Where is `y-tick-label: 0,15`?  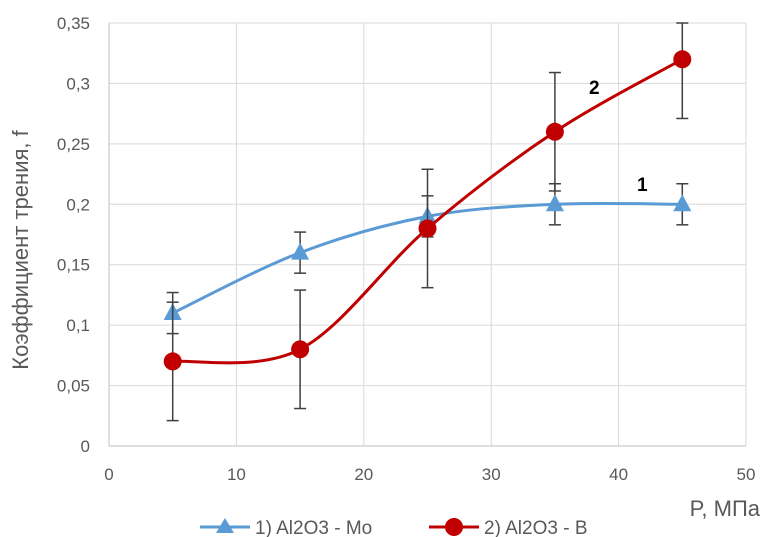 y-tick-label: 0,15 is located at coordinates (73, 265).